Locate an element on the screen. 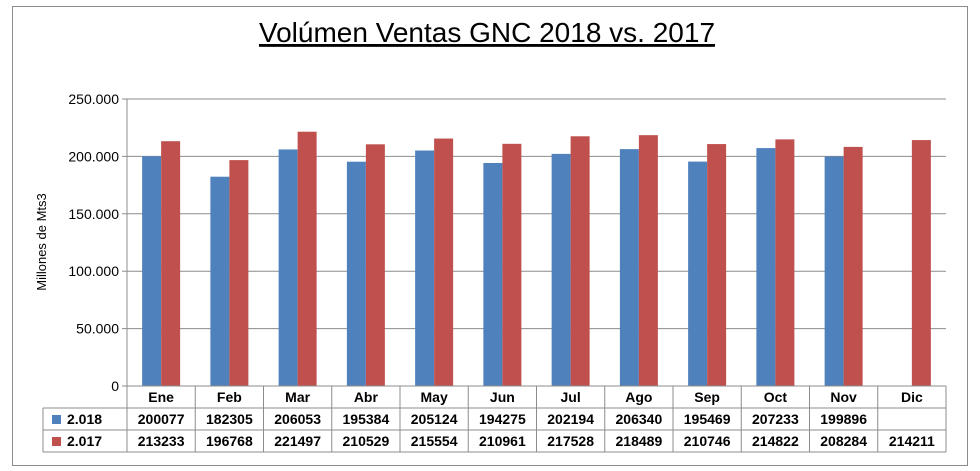  bar-2.017-Nov is located at coordinates (853, 266).